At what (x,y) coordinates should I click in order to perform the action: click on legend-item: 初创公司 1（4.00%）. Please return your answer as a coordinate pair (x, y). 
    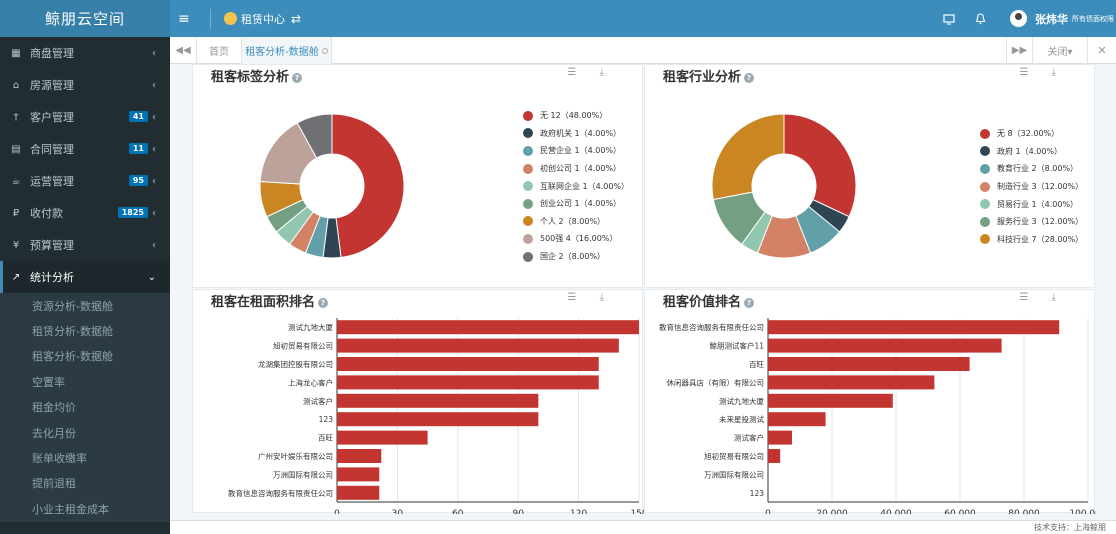
    Looking at the image, I should click on (576, 169).